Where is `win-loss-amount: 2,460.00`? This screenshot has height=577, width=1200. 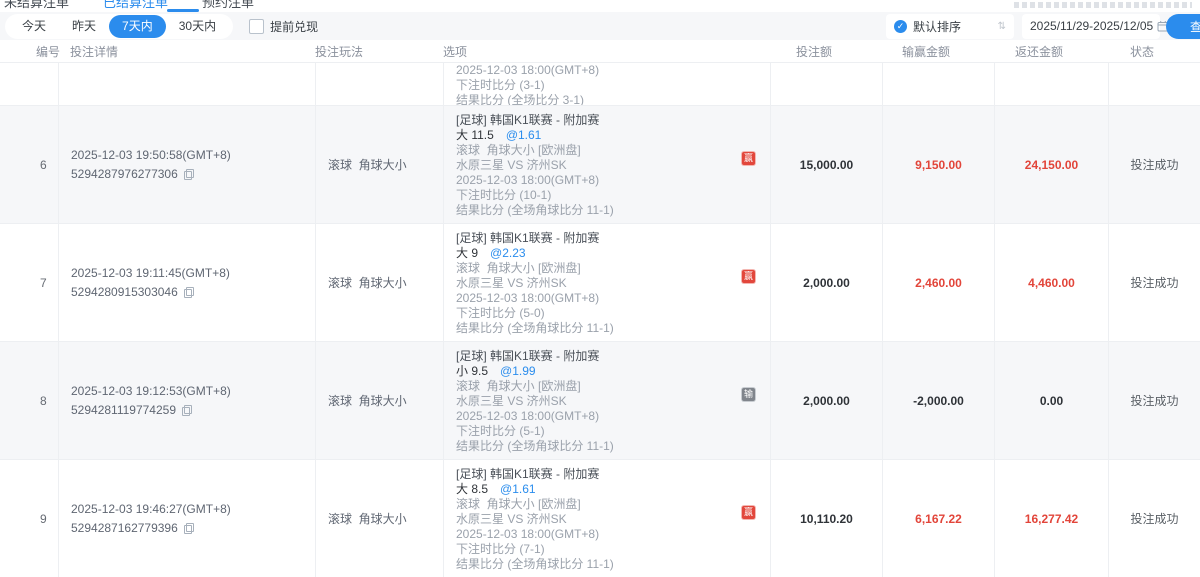 win-loss-amount: 2,460.00 is located at coordinates (938, 282).